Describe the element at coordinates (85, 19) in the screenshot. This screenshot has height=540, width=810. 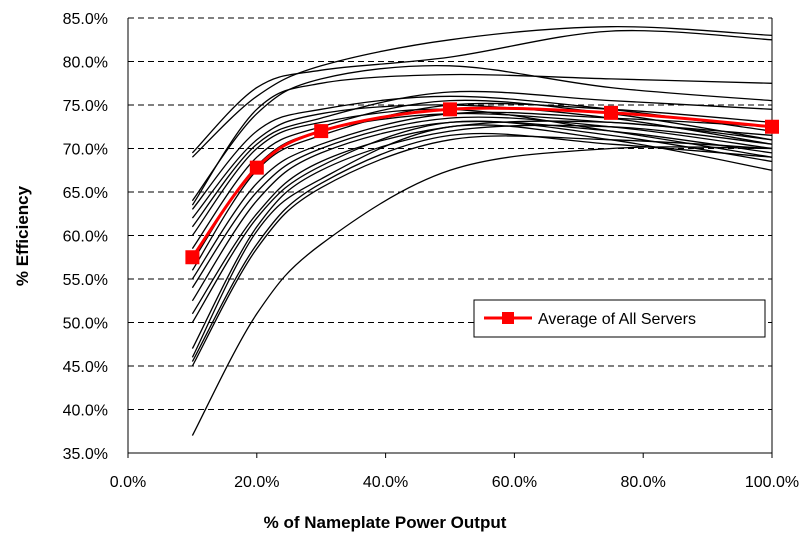
I see `y-tick-label: 85.0%` at that location.